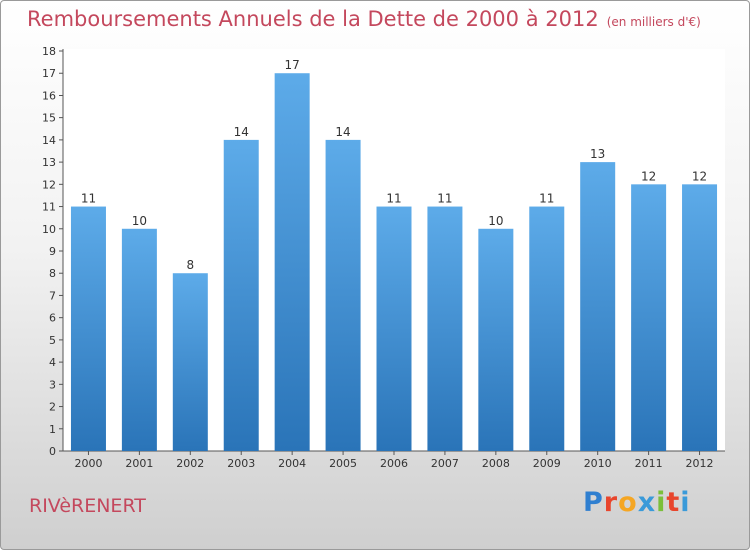 This screenshot has height=550, width=750. I want to click on y-tick-label: 2, so click(52, 407).